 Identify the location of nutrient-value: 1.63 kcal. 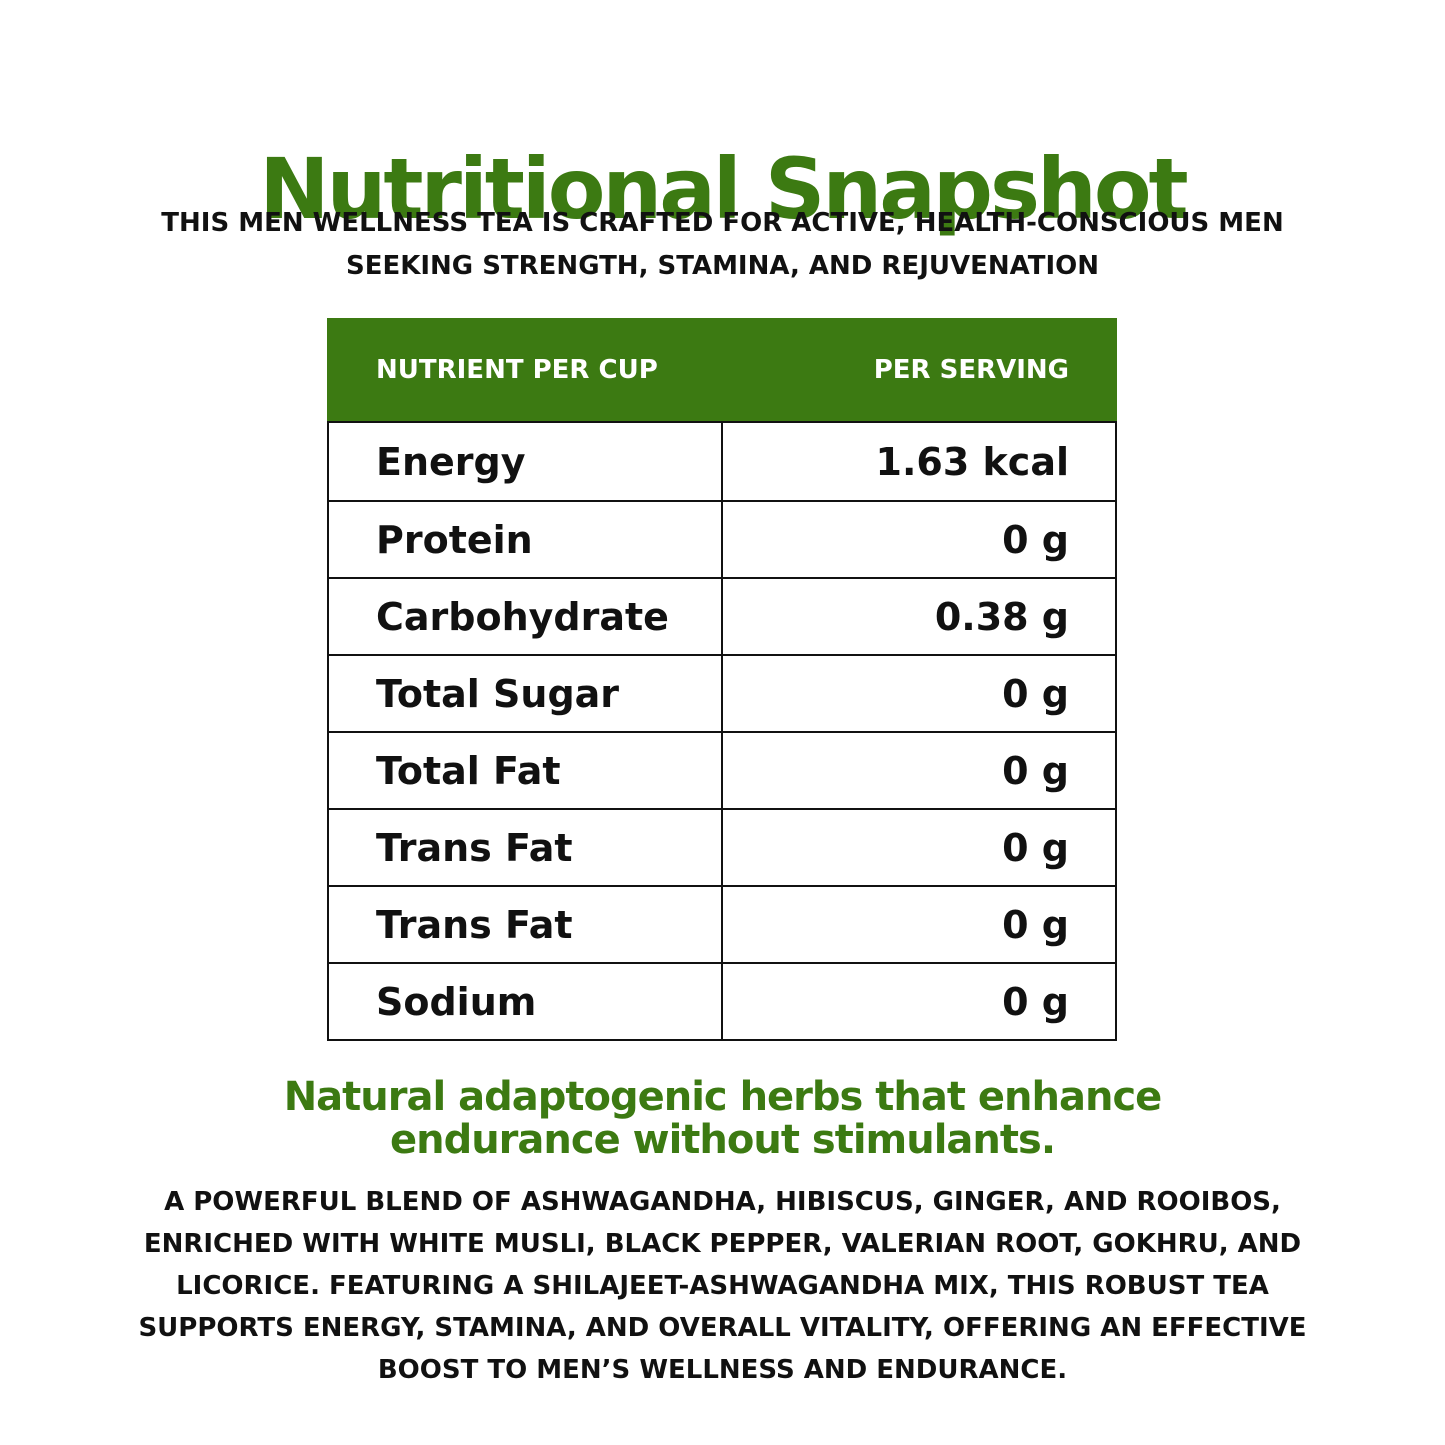
(972, 461).